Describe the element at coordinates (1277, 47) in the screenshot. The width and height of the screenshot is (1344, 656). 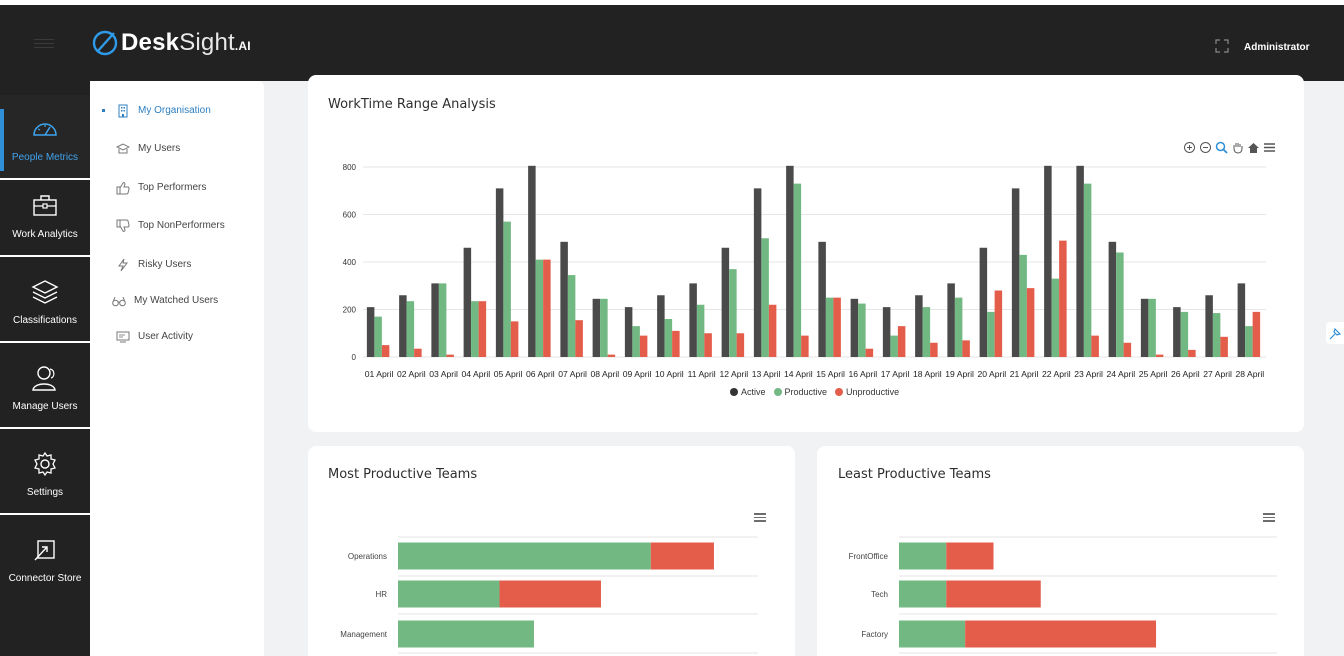
I see `user-menu: Administrator` at that location.